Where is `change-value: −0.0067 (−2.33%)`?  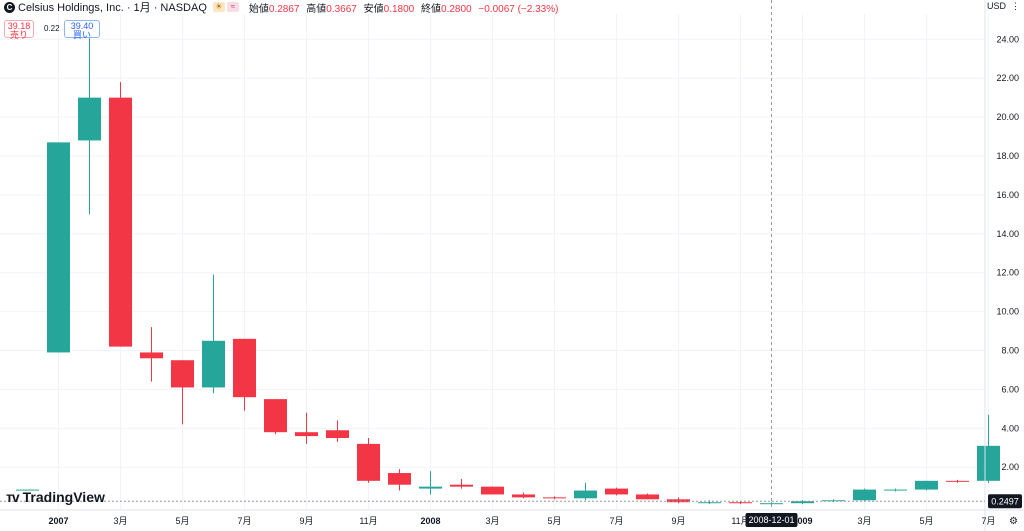 change-value: −0.0067 (−2.33%) is located at coordinates (518, 9).